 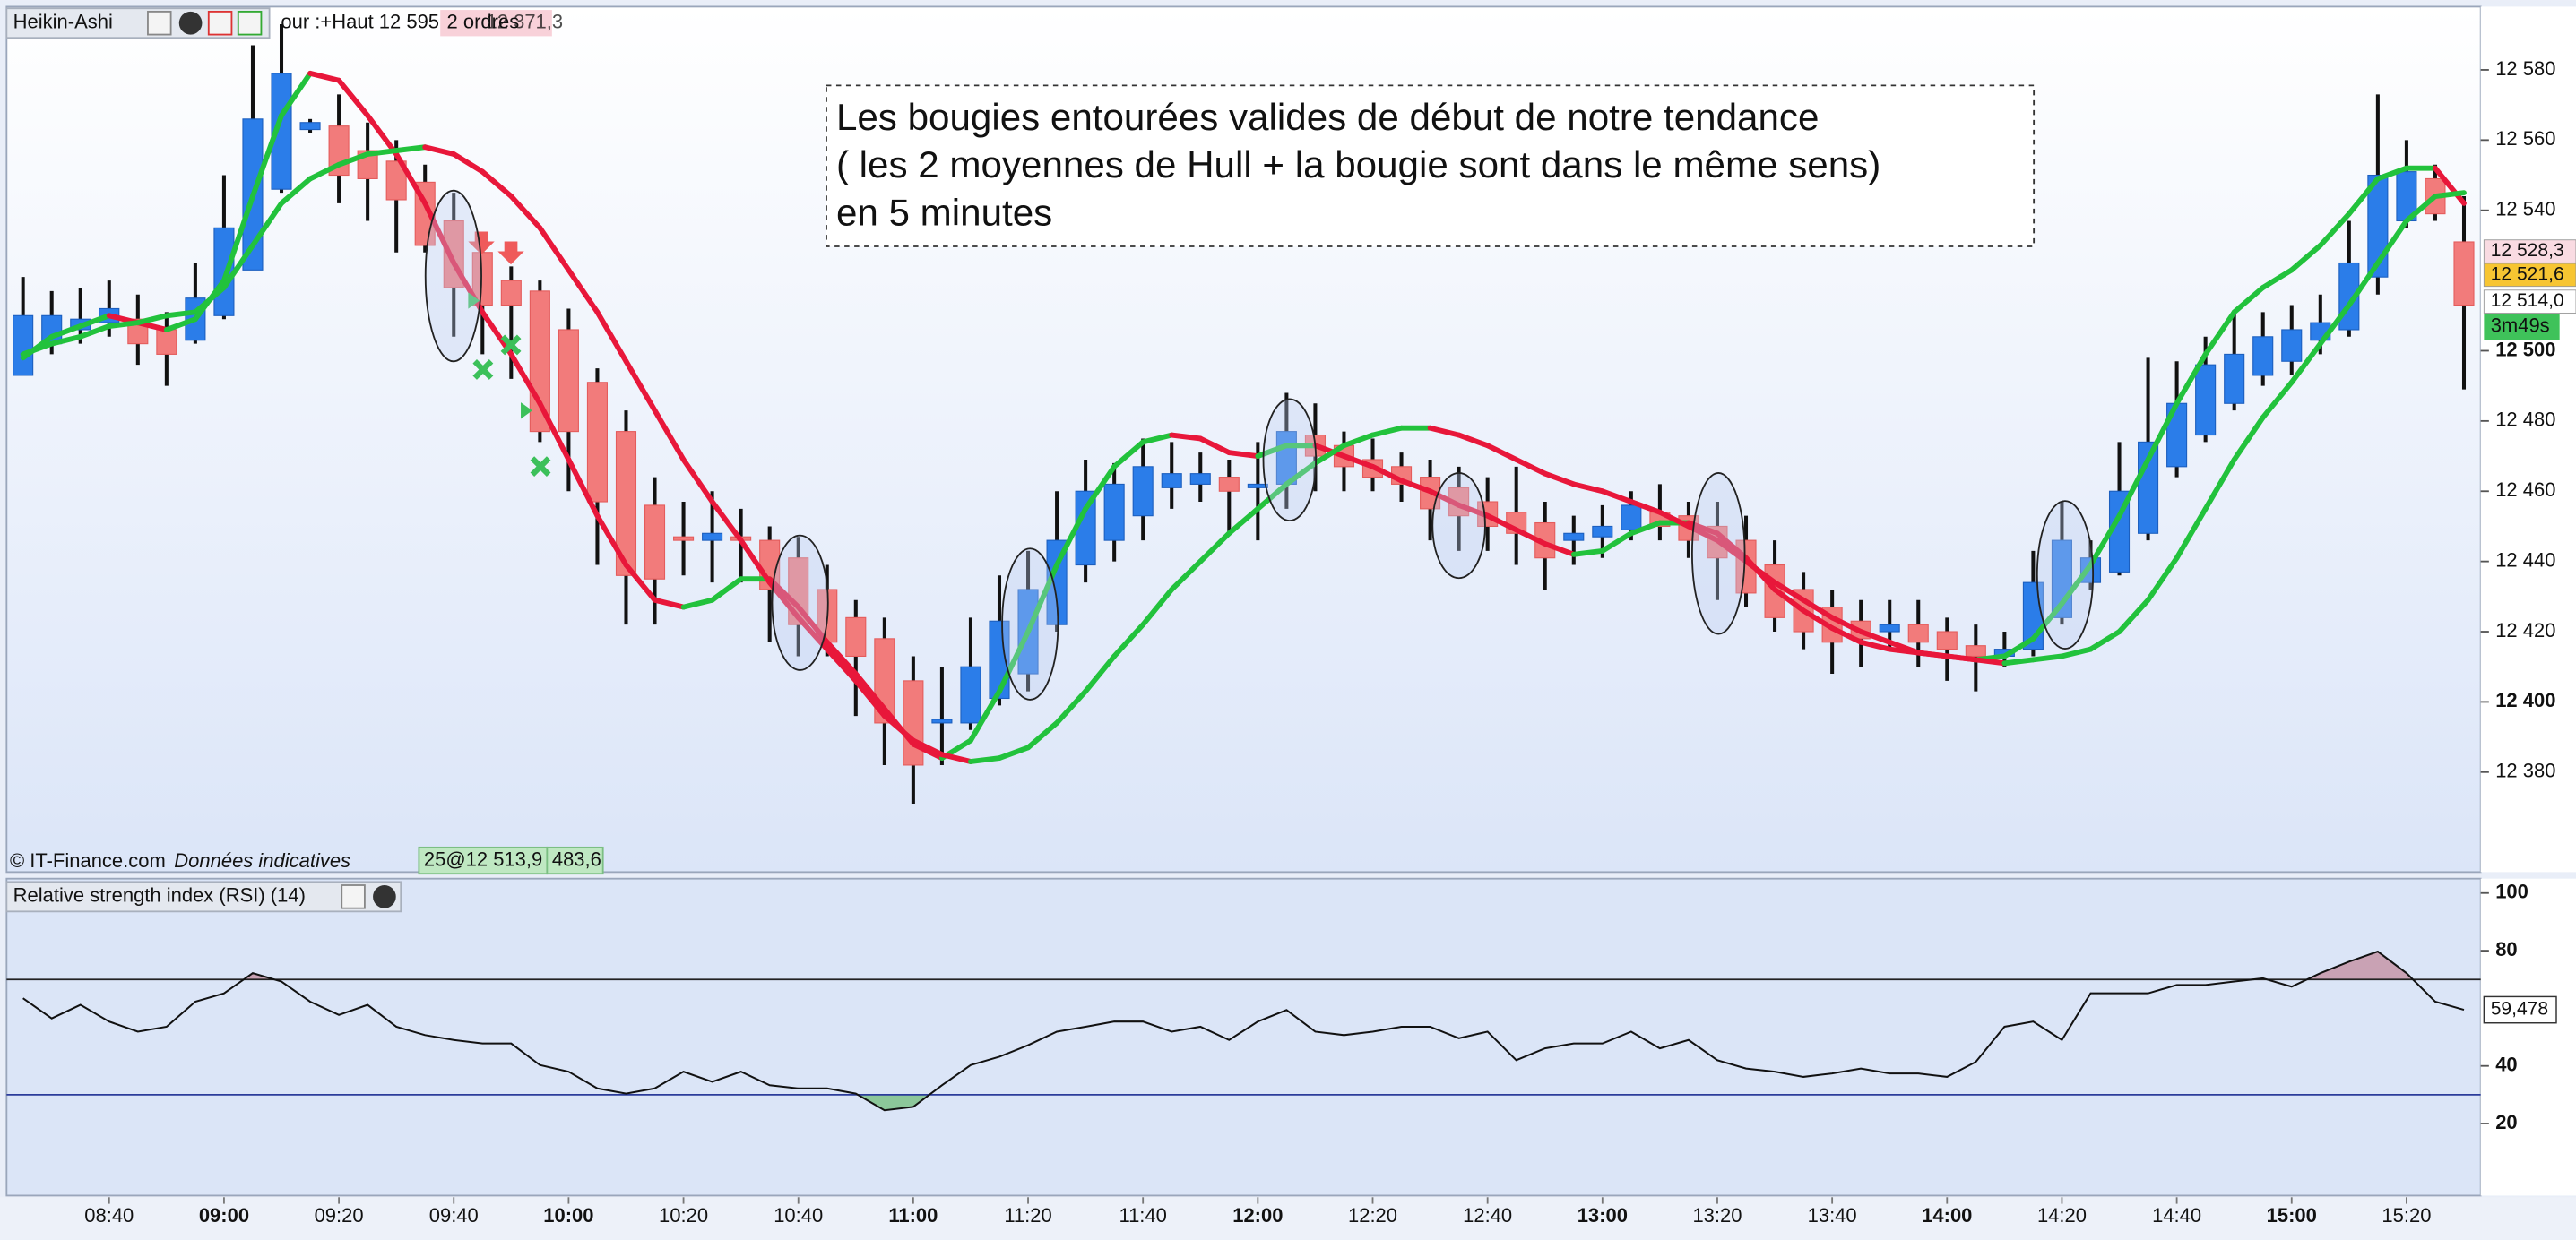 What do you see at coordinates (2527, 274) in the screenshot?
I see `price-tag-label: 12 521,6` at bounding box center [2527, 274].